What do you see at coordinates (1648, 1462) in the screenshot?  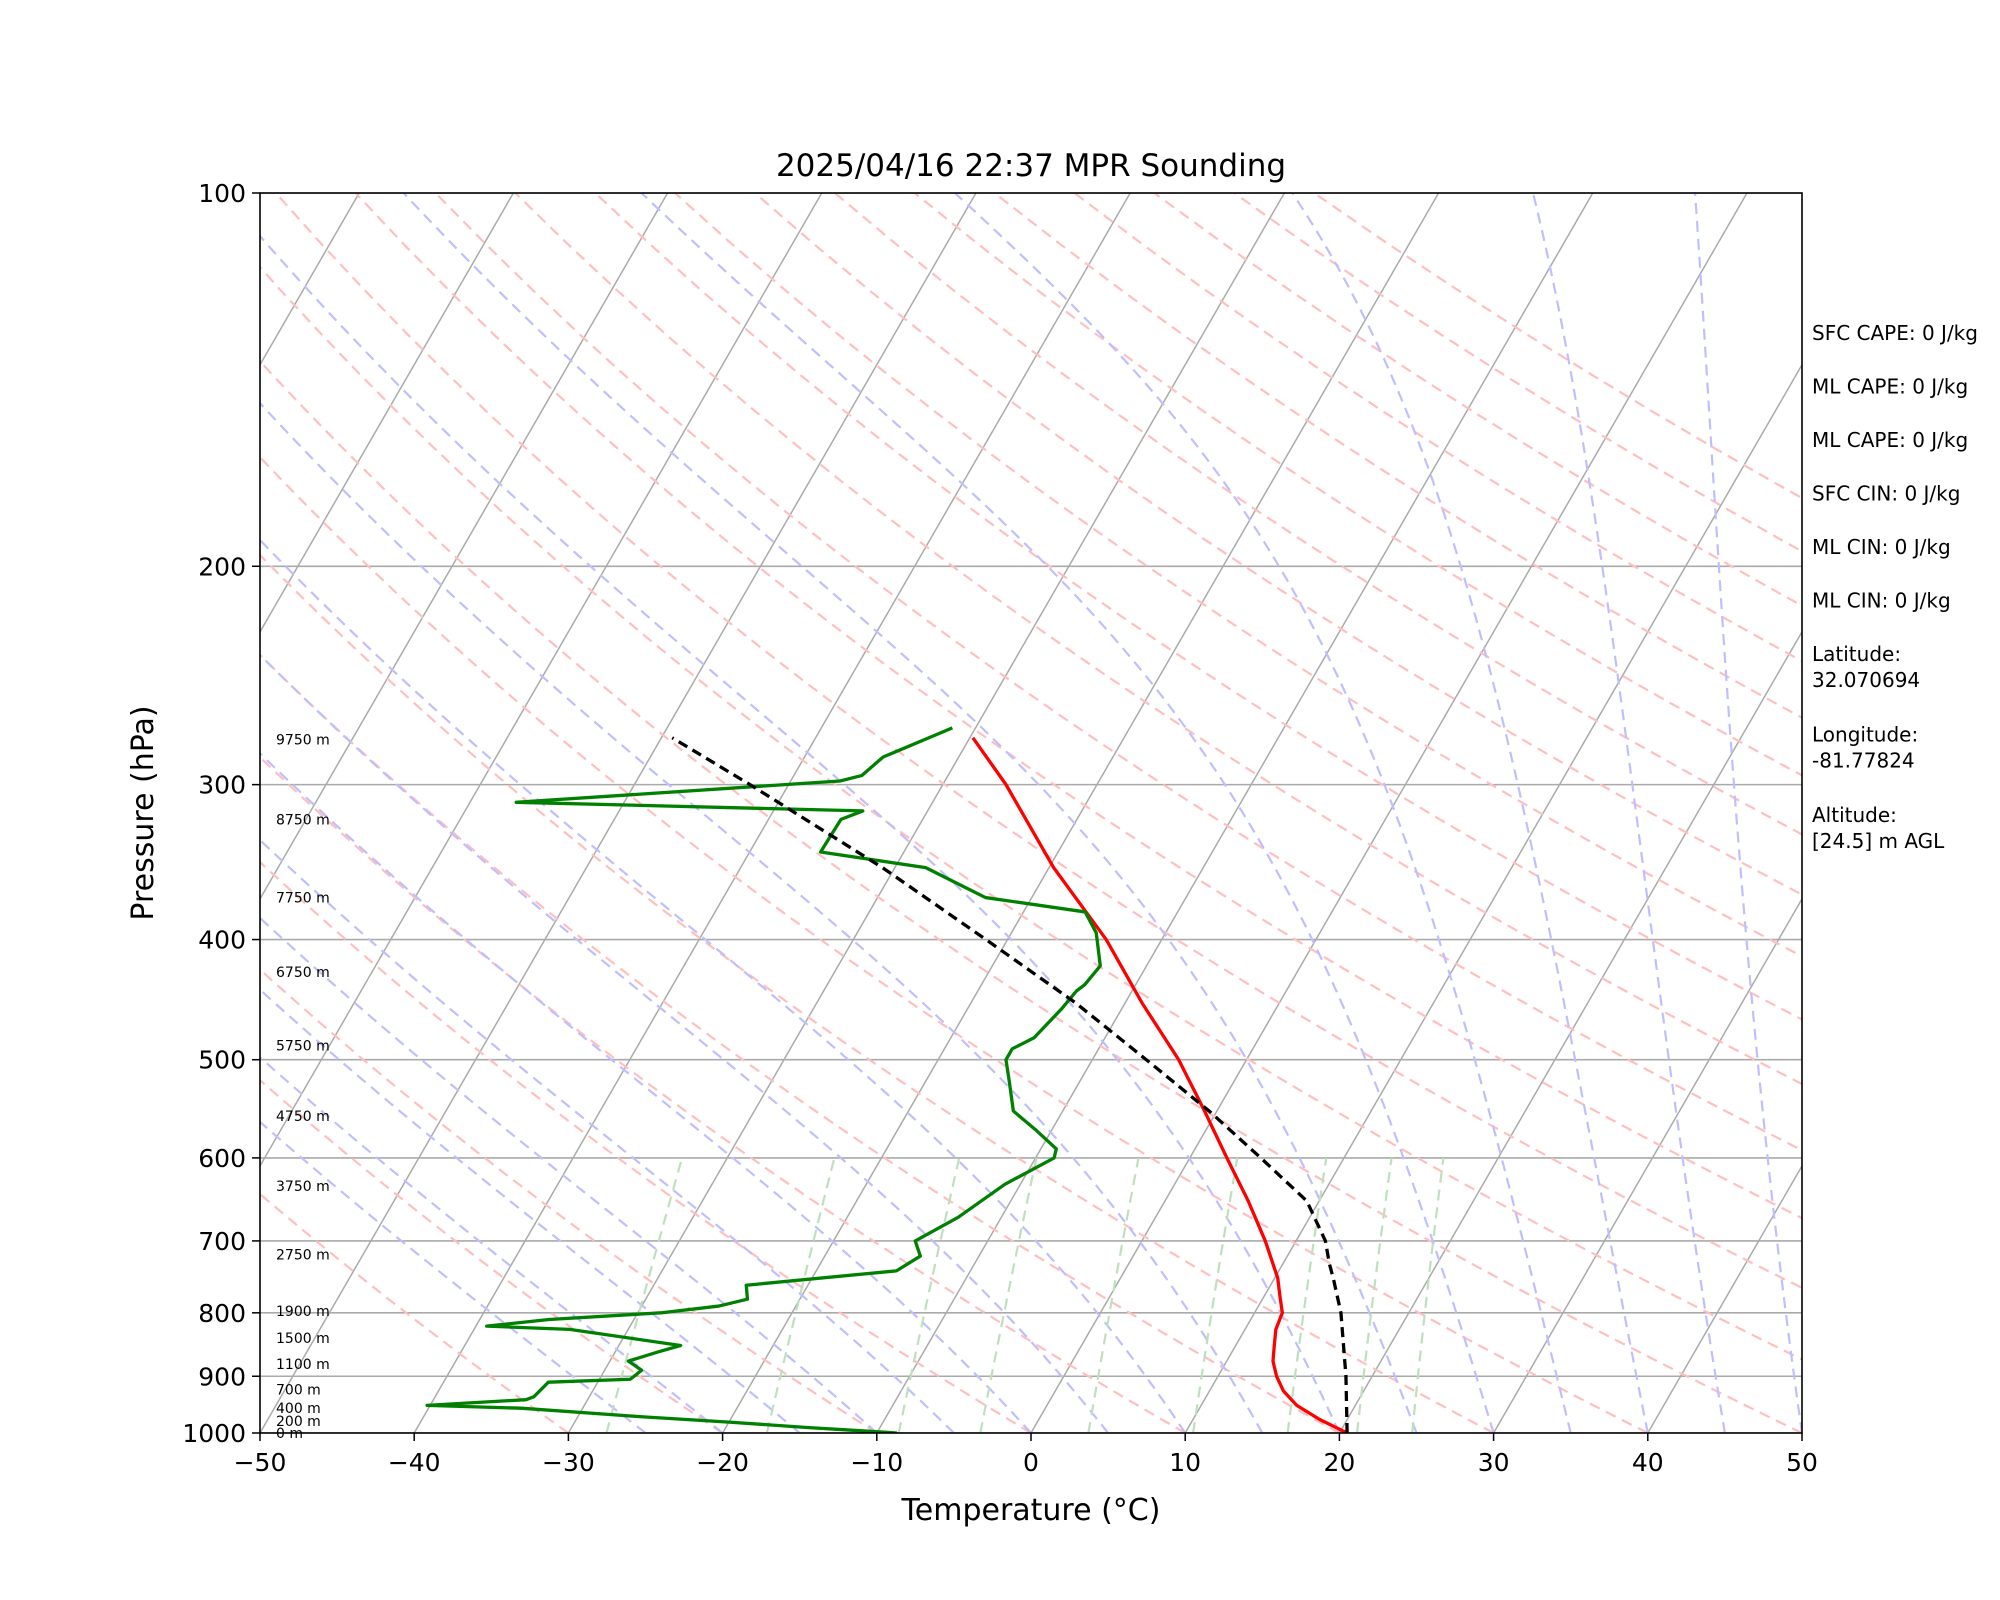 I see `x-tick-label: 40` at bounding box center [1648, 1462].